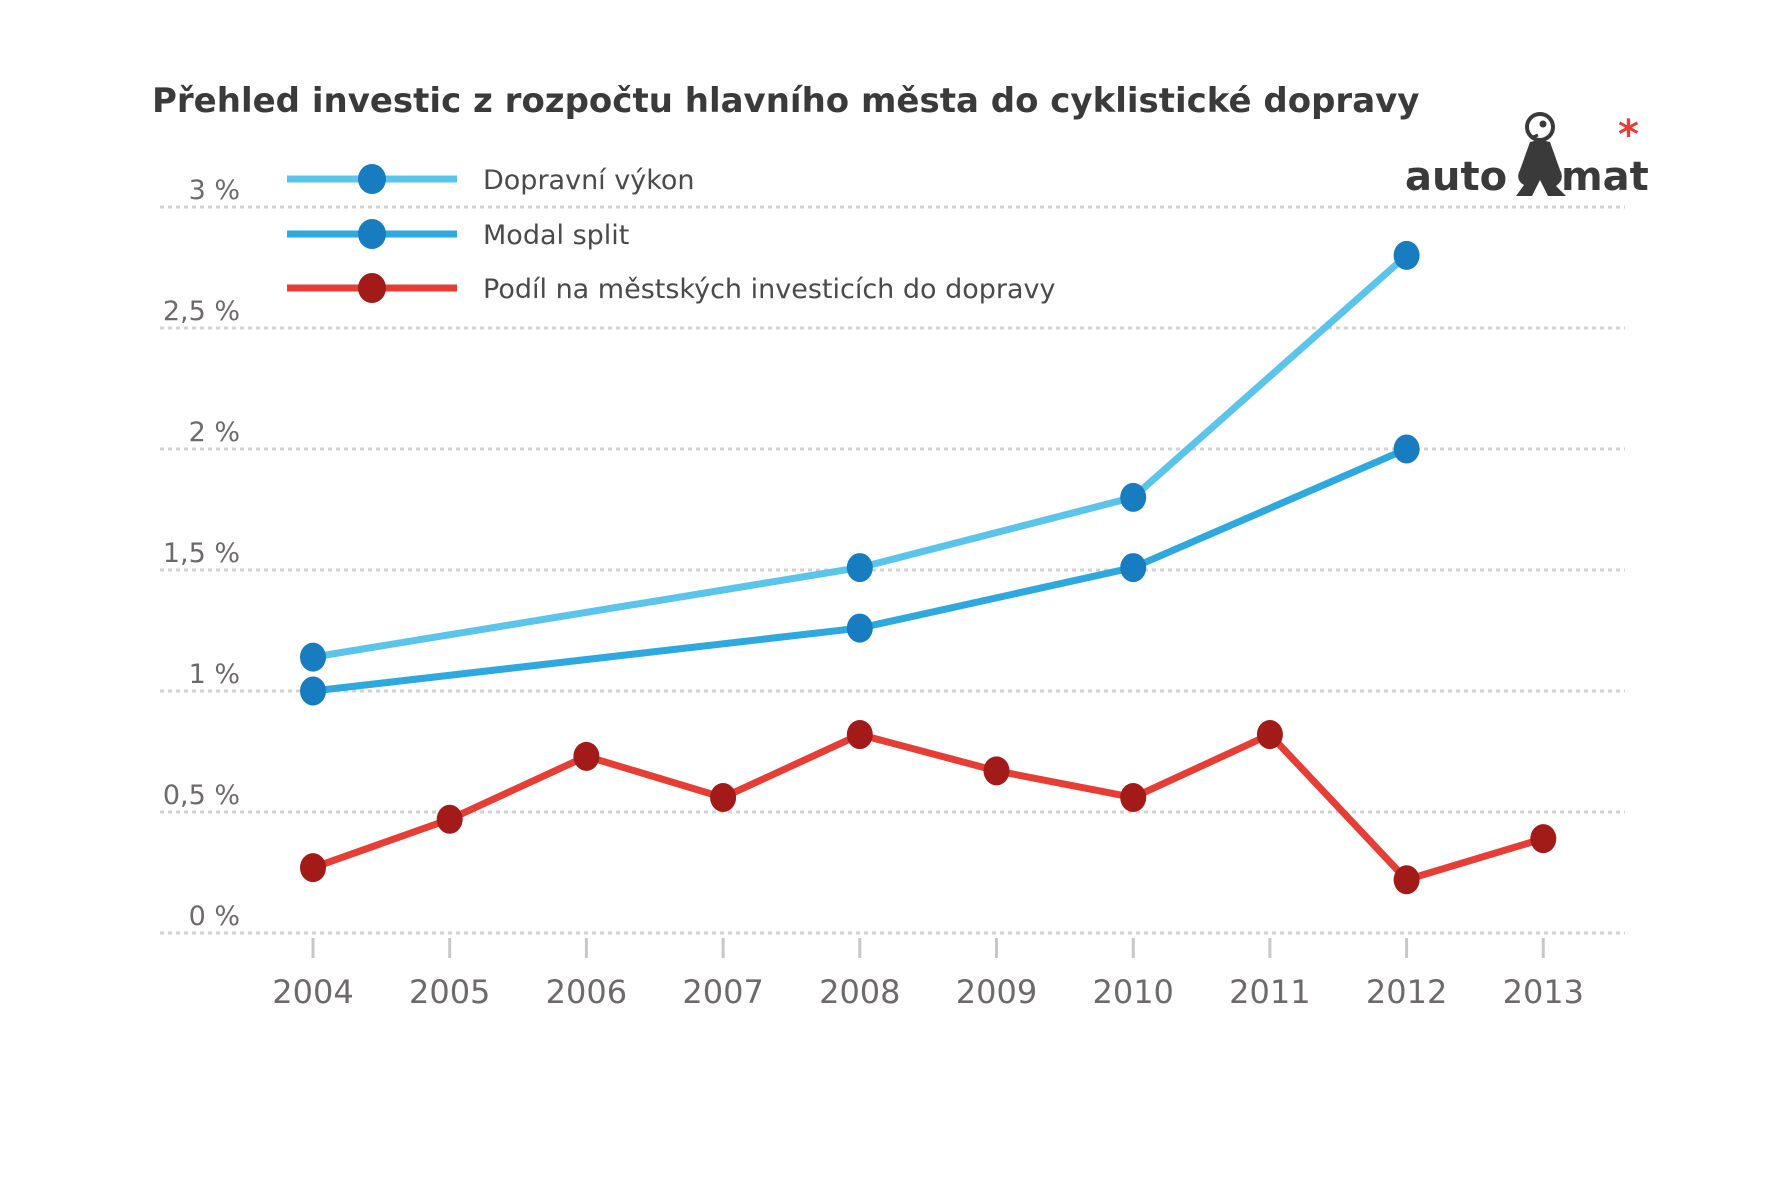 This screenshot has width=1772, height=1181. Describe the element at coordinates (214, 190) in the screenshot. I see `y-tick-label: 3 %` at that location.